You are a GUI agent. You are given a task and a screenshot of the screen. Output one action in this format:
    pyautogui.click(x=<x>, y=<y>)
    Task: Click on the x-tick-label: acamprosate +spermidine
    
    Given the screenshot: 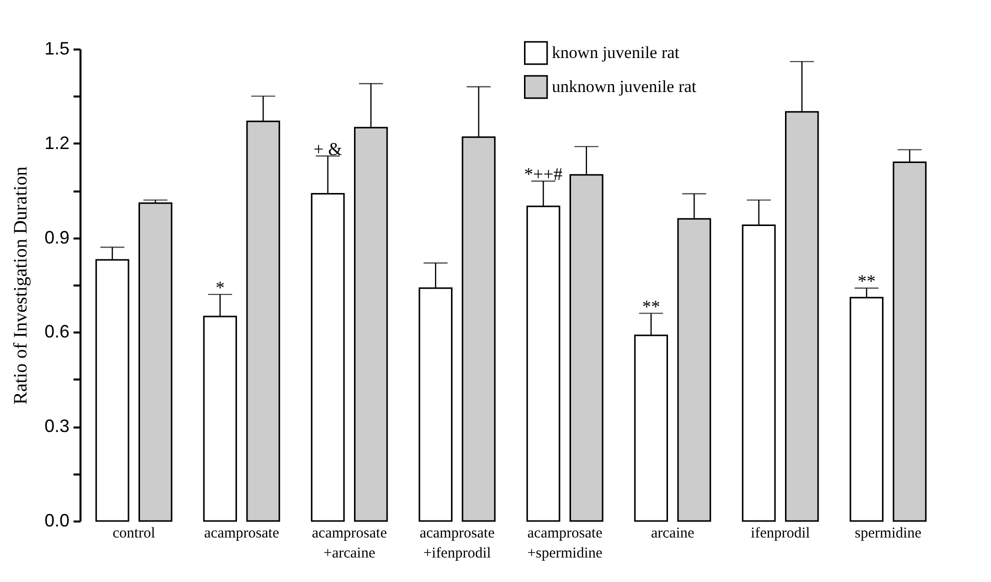 What is the action you would take?
    pyautogui.click(x=565, y=544)
    